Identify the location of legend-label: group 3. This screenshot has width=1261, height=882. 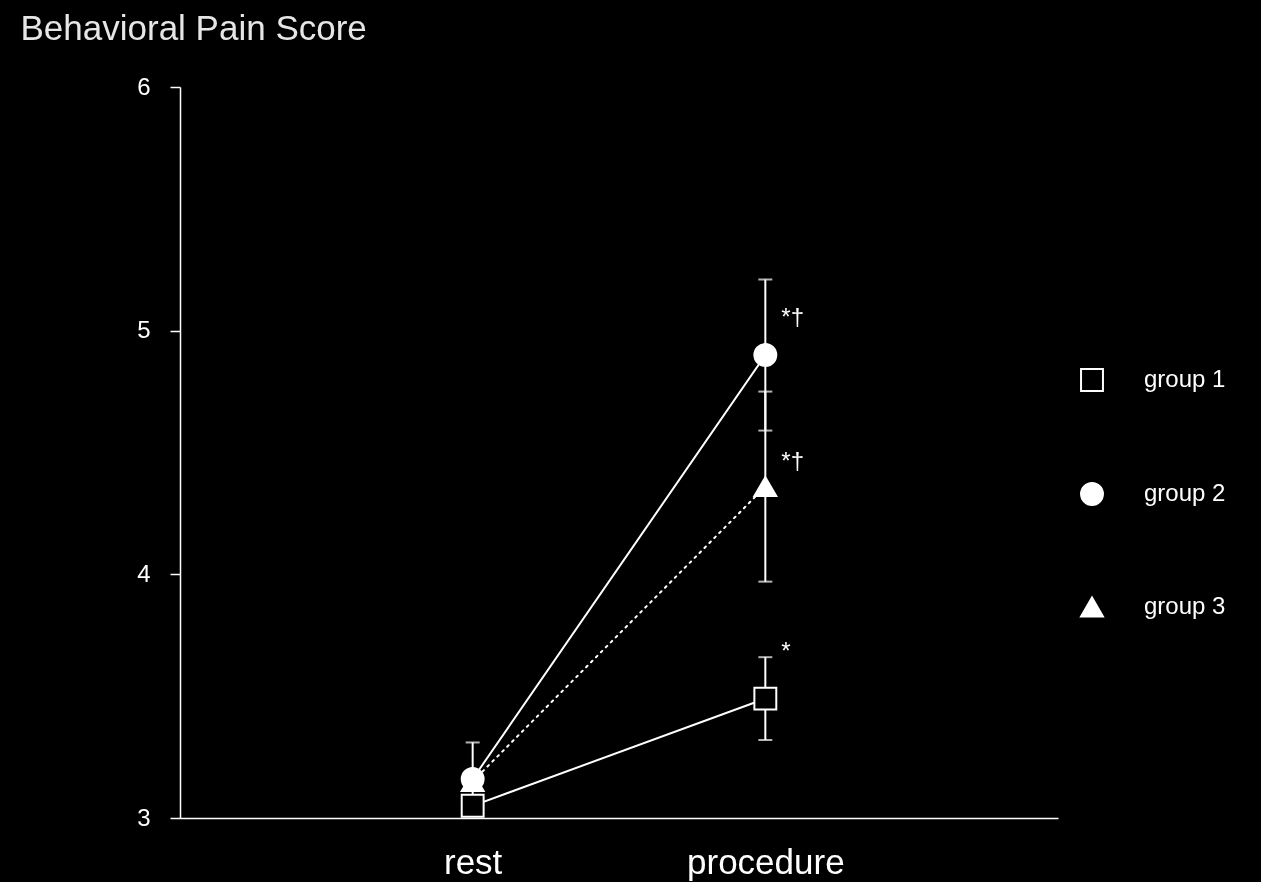
(1185, 605).